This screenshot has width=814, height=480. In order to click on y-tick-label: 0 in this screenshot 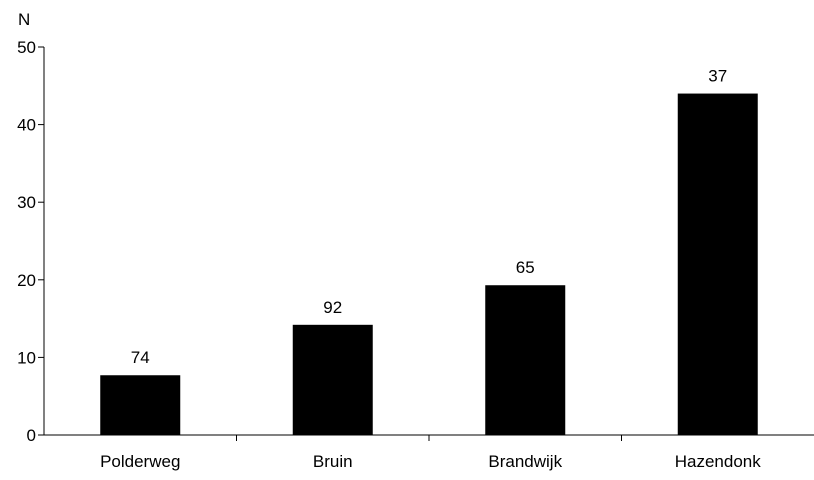, I will do `click(31, 435)`.